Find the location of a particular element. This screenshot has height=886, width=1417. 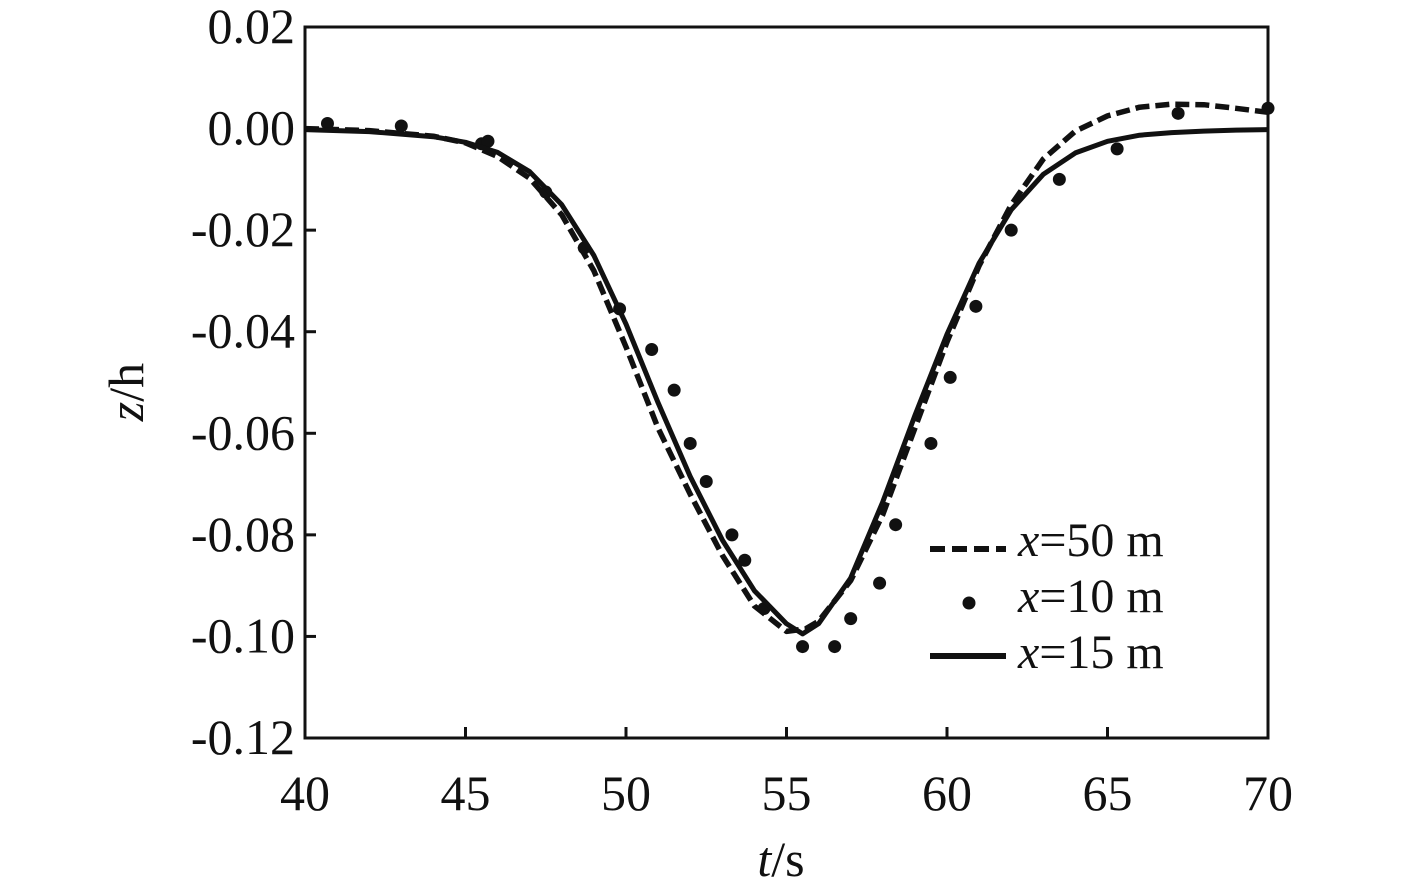

legend-label-x15: x=15 m is located at coordinates (1090, 652).